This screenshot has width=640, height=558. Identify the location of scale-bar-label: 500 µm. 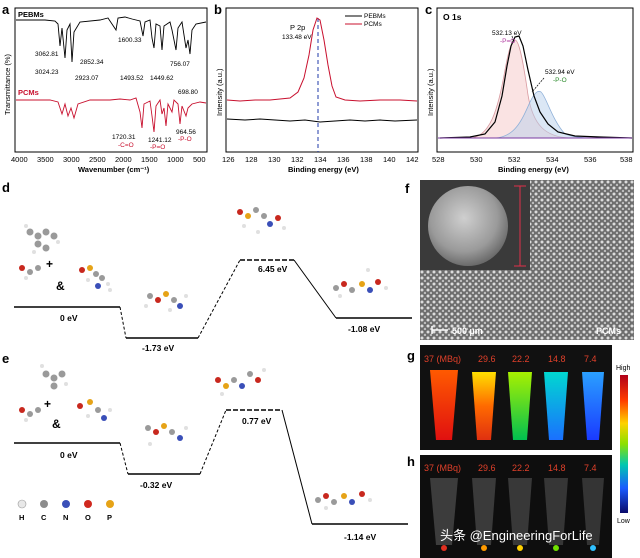
(467, 331).